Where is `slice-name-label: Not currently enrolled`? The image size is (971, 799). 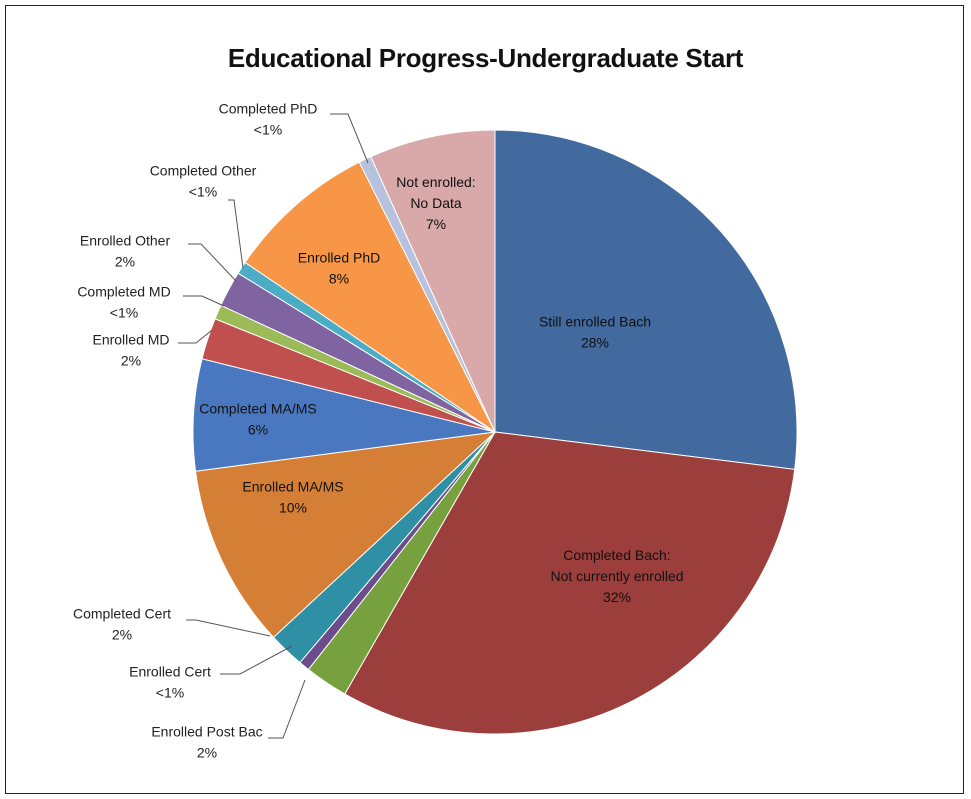
slice-name-label: Not currently enrolled is located at coordinates (616, 576).